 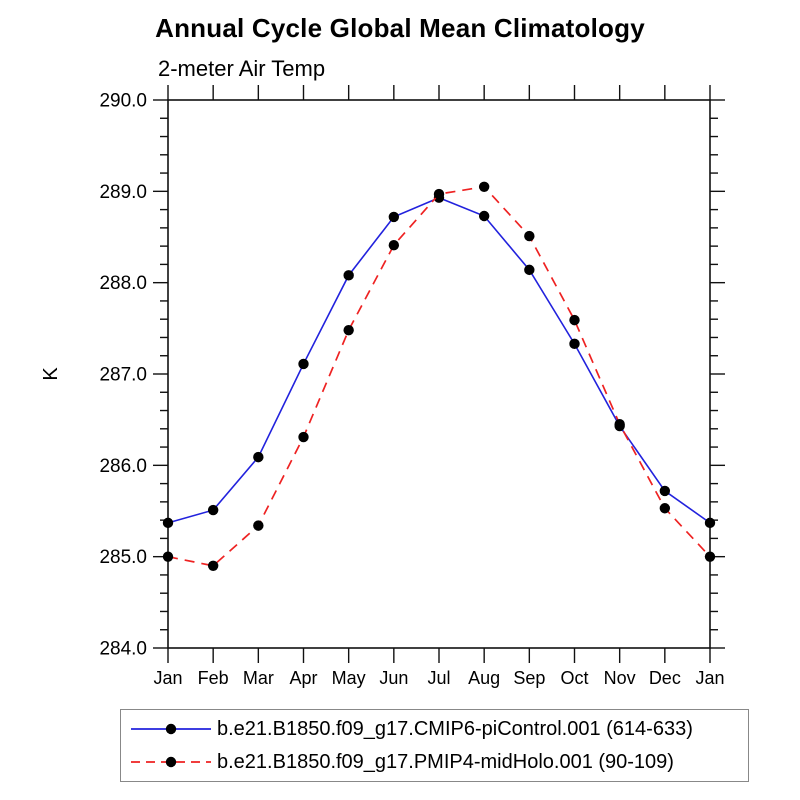 What do you see at coordinates (123, 466) in the screenshot?
I see `y-axis-tick-label: 286.0` at bounding box center [123, 466].